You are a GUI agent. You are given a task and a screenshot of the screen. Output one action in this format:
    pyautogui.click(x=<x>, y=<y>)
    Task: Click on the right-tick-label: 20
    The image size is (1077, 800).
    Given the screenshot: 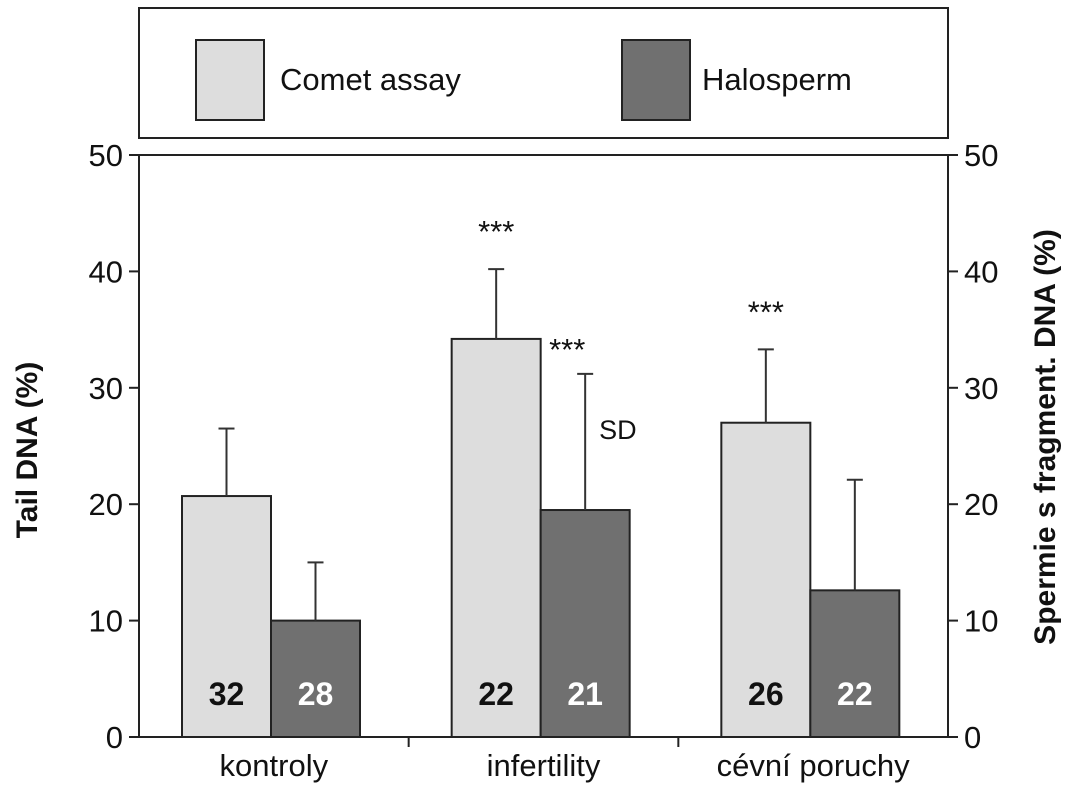 What is the action you would take?
    pyautogui.click(x=981, y=504)
    